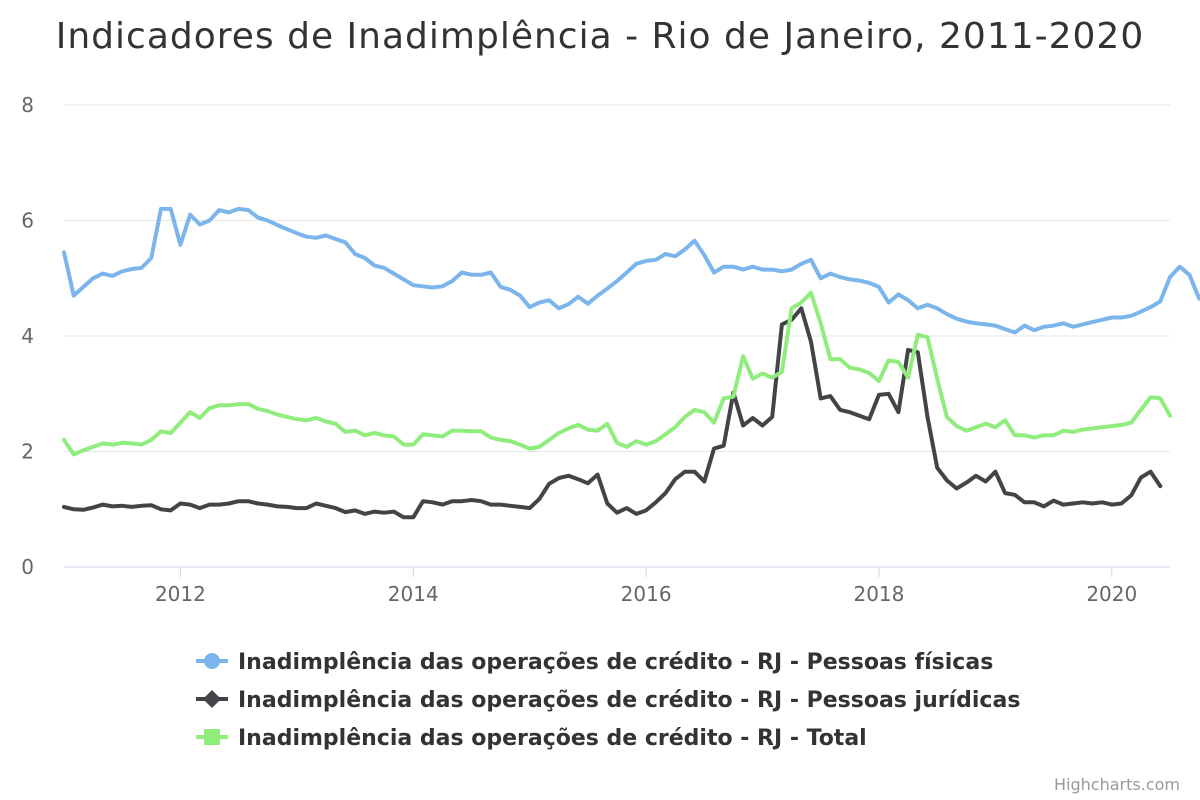 The height and width of the screenshot is (800, 1200). What do you see at coordinates (27, 567) in the screenshot?
I see `y-tick-label: 0` at bounding box center [27, 567].